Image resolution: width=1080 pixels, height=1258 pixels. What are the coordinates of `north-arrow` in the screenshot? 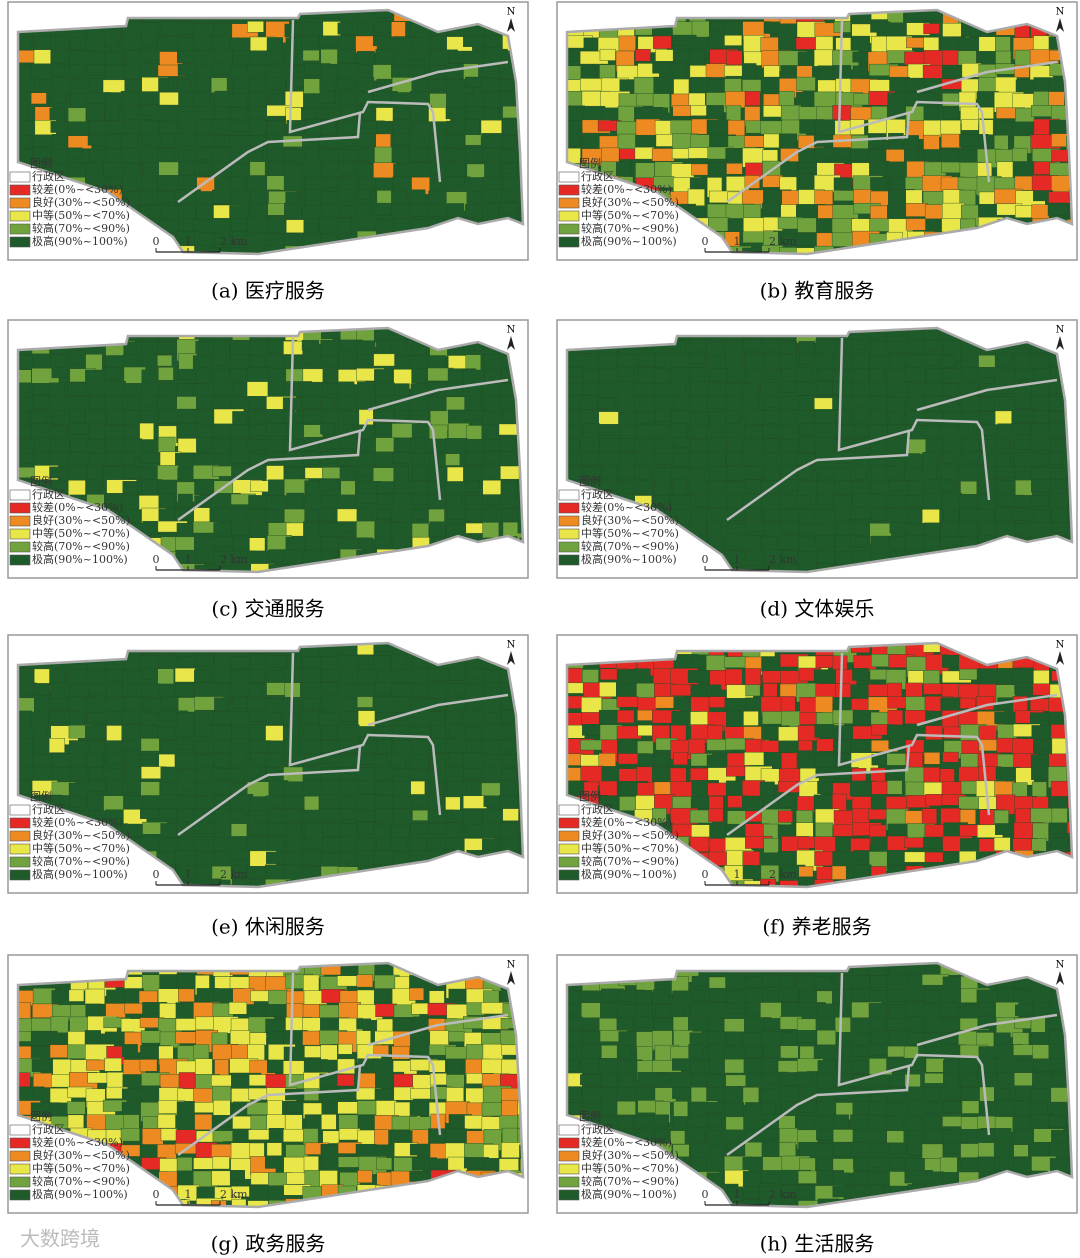 It's located at (511, 658).